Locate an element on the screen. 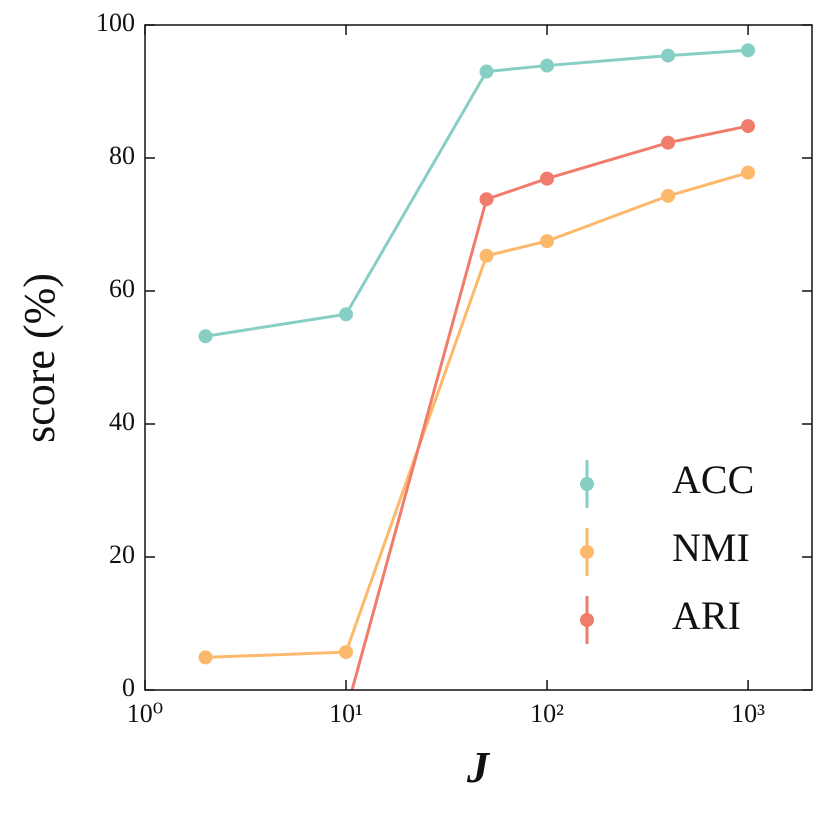 Image resolution: width=830 pixels, height=816 pixels. legend-label: NMI is located at coordinates (711, 547).